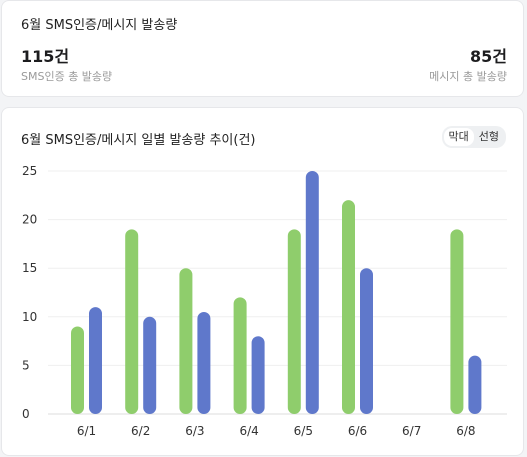 The image size is (527, 457). What do you see at coordinates (411, 431) in the screenshot?
I see `x-tick-label: 6/7` at bounding box center [411, 431].